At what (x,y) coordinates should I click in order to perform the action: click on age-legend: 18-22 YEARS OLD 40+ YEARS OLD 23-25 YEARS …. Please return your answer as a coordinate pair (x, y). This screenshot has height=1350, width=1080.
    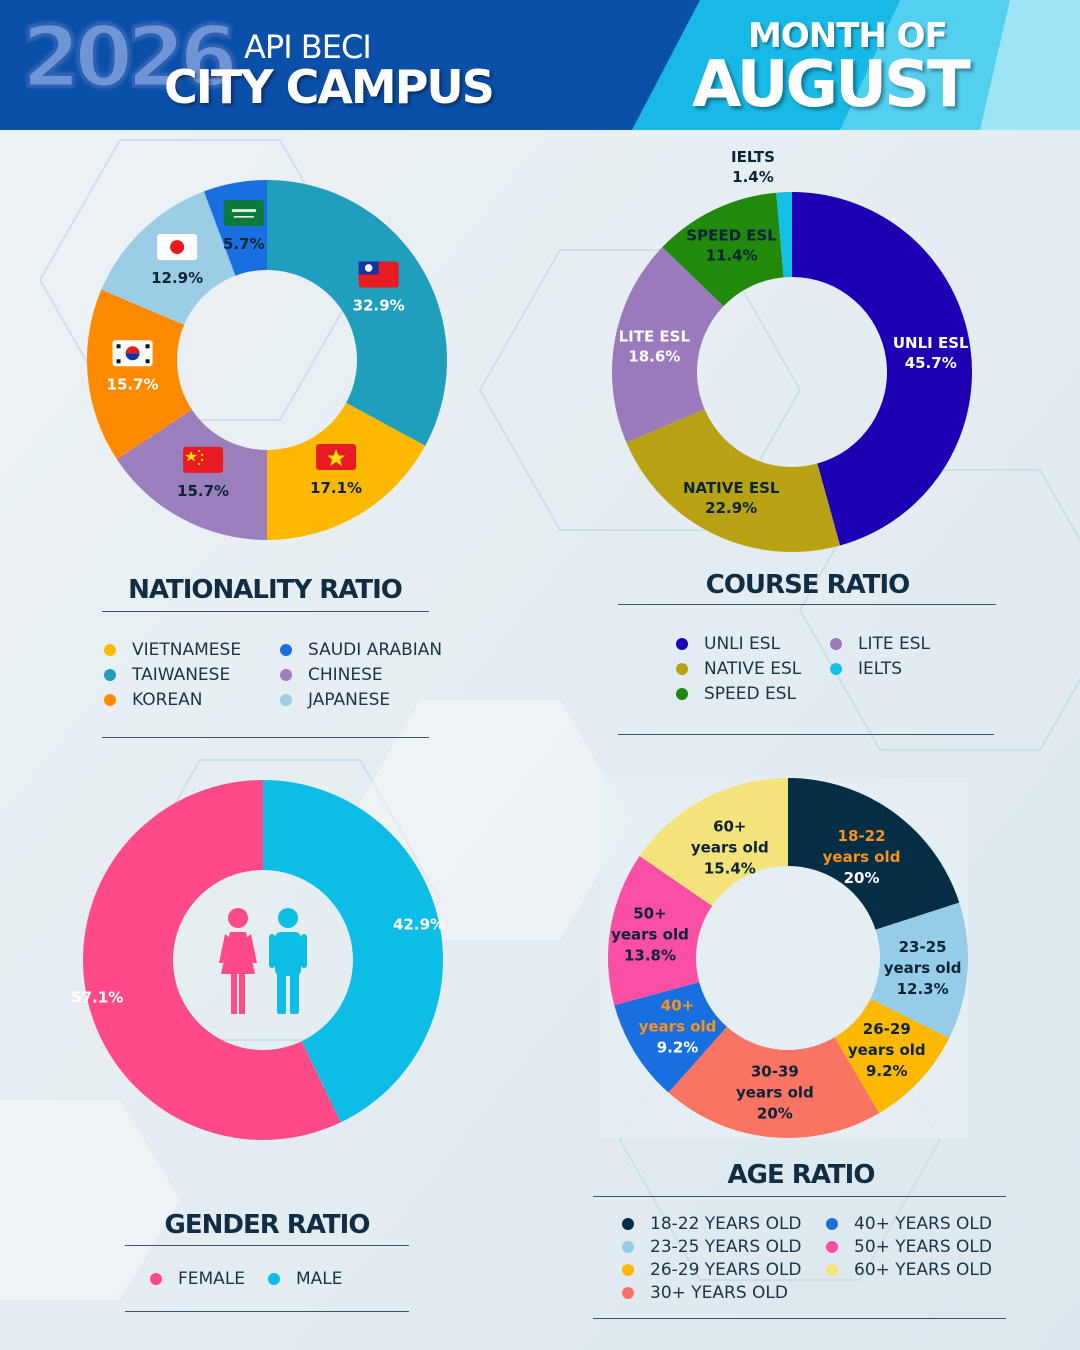
    Looking at the image, I should click on (807, 1258).